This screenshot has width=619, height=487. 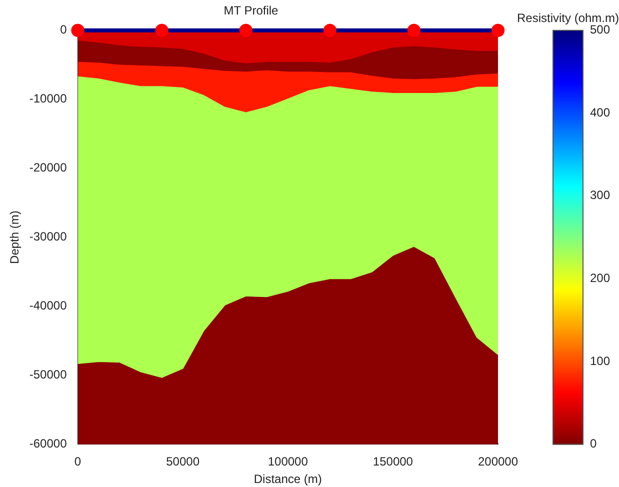 What do you see at coordinates (600, 195) in the screenshot?
I see `color-bar-label: 300` at bounding box center [600, 195].